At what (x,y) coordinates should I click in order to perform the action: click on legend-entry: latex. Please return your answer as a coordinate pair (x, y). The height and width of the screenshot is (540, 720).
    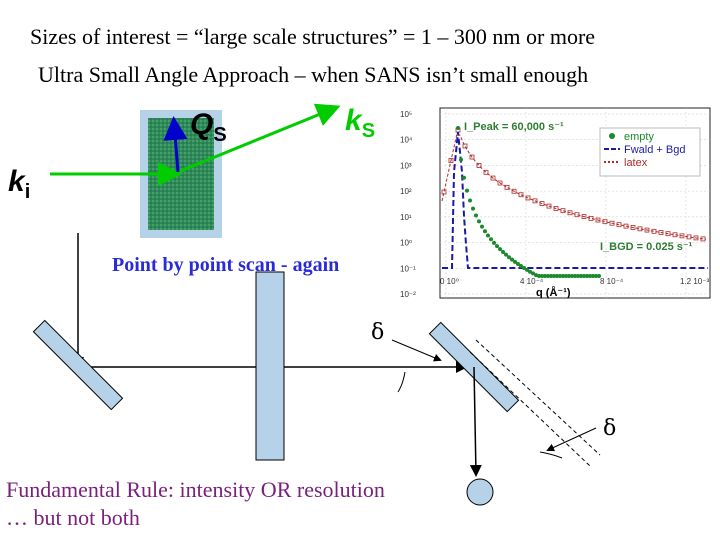
    Looking at the image, I should click on (636, 163).